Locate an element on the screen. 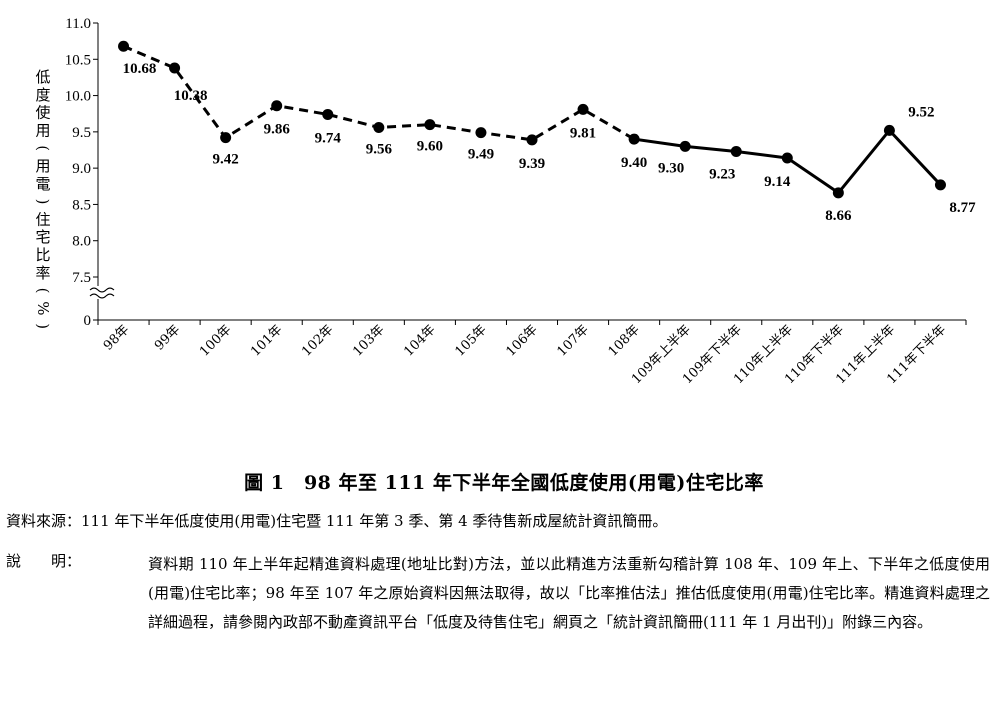 The height and width of the screenshot is (712, 1008). x-tick-label: 102年 is located at coordinates (317, 340).